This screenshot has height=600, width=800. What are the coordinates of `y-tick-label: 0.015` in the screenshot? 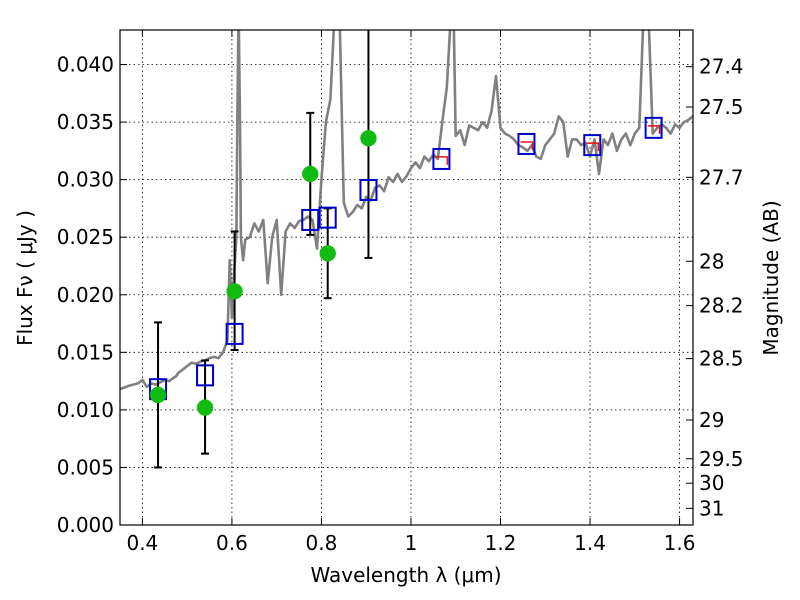 It's located at (85, 352).